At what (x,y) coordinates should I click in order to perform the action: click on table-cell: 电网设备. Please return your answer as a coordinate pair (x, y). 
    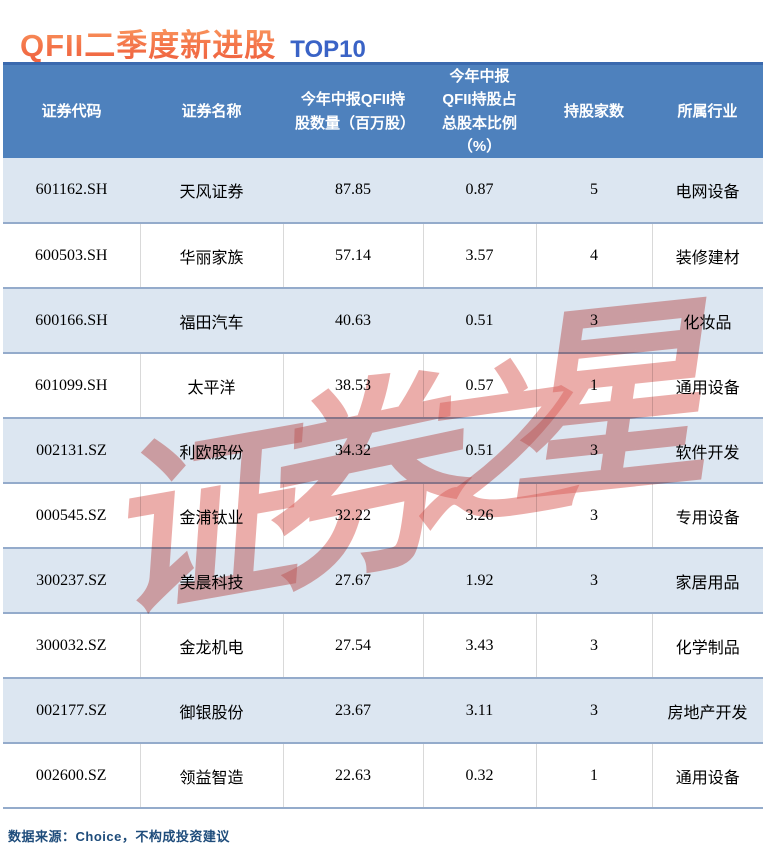
    Looking at the image, I should click on (707, 192).